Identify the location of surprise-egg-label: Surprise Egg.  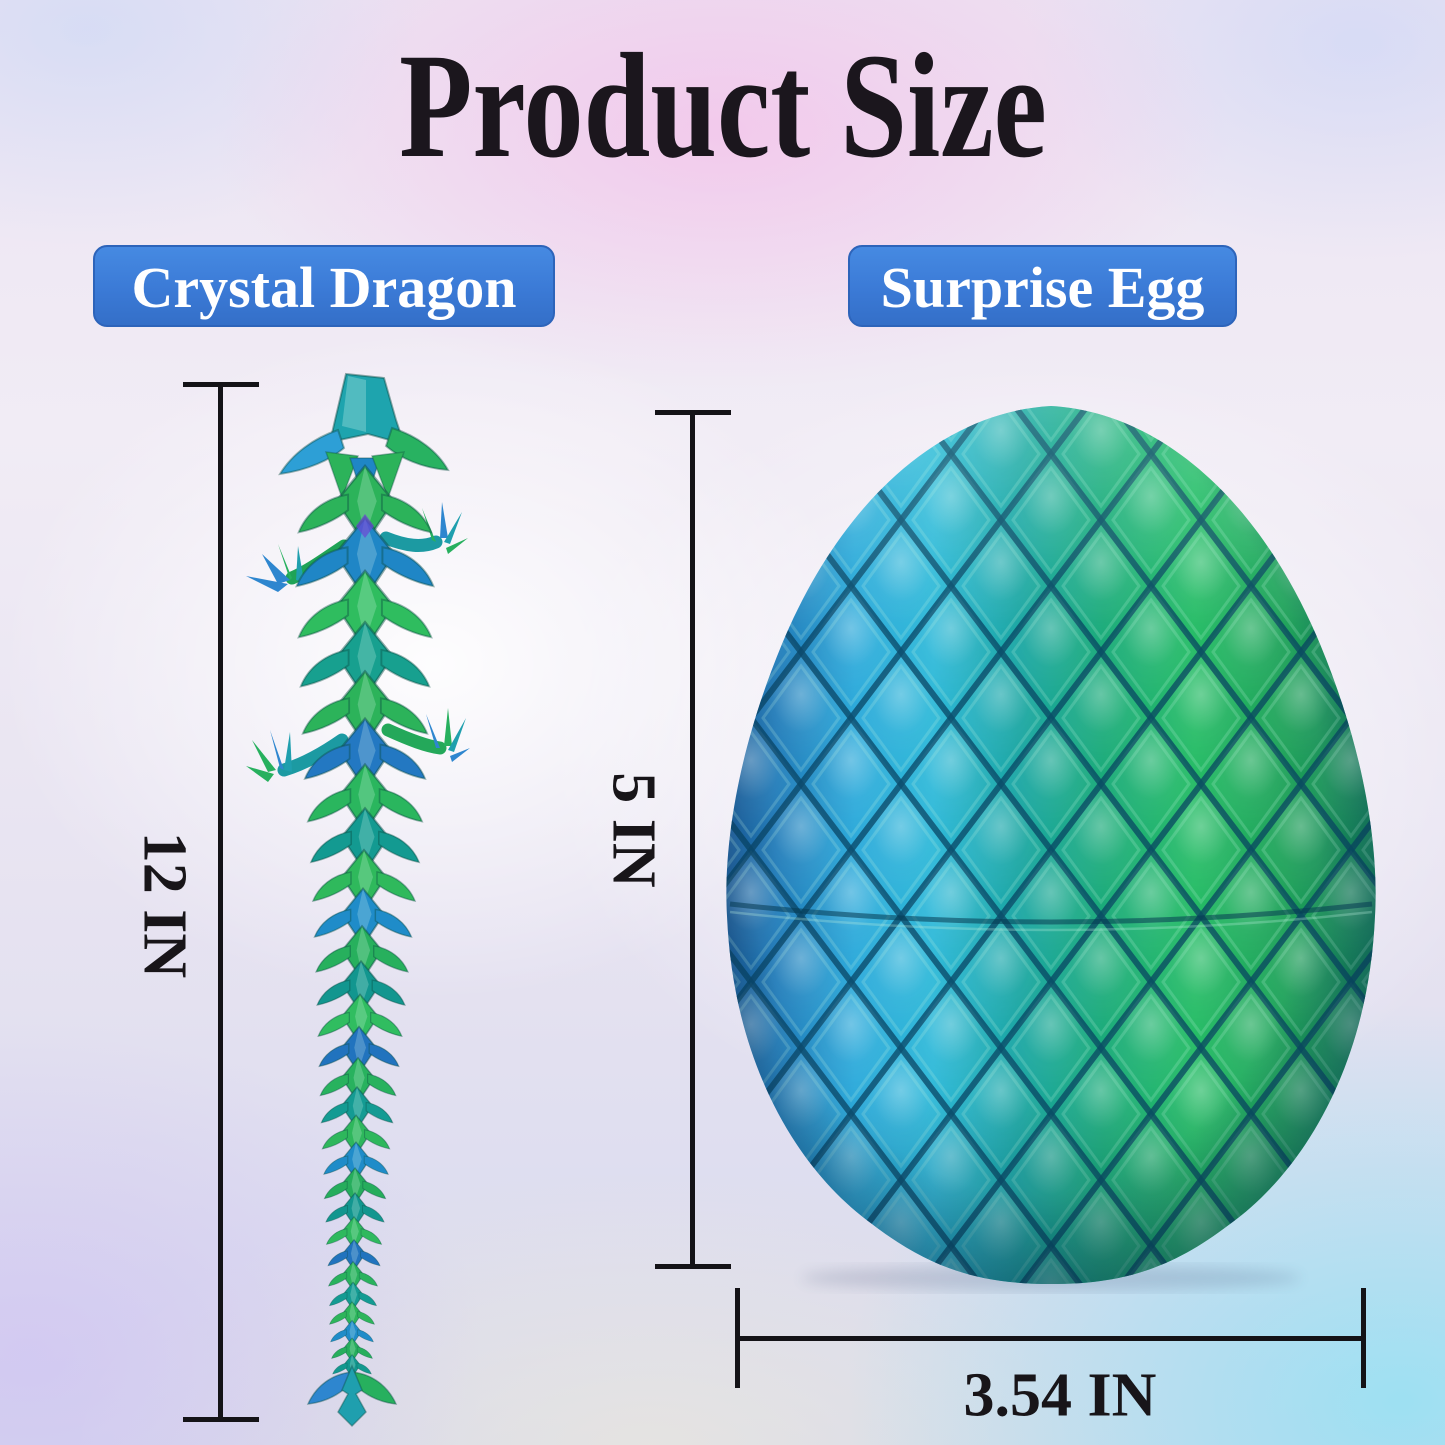
(1042, 286).